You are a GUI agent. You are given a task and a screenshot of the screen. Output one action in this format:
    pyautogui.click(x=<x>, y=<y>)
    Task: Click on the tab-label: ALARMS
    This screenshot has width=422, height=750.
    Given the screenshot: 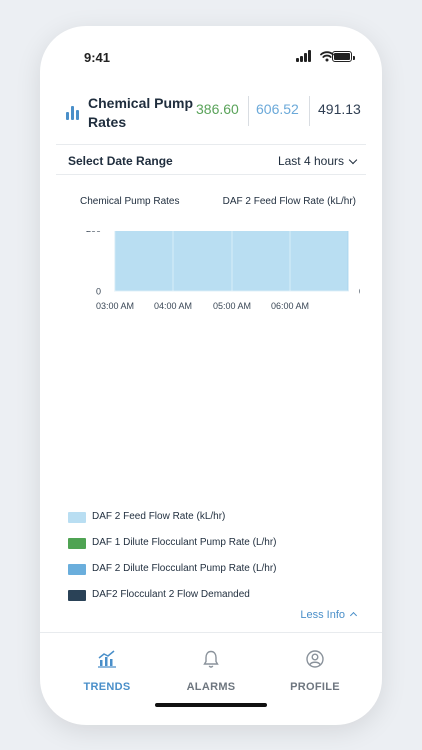 What is the action you would take?
    pyautogui.click(x=211, y=687)
    